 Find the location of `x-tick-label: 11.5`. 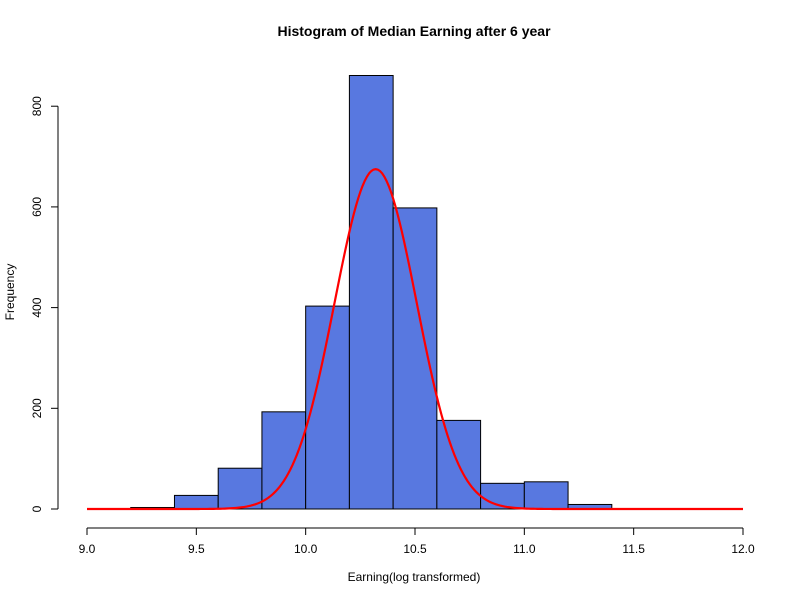

x-tick-label: 11.5 is located at coordinates (633, 549).